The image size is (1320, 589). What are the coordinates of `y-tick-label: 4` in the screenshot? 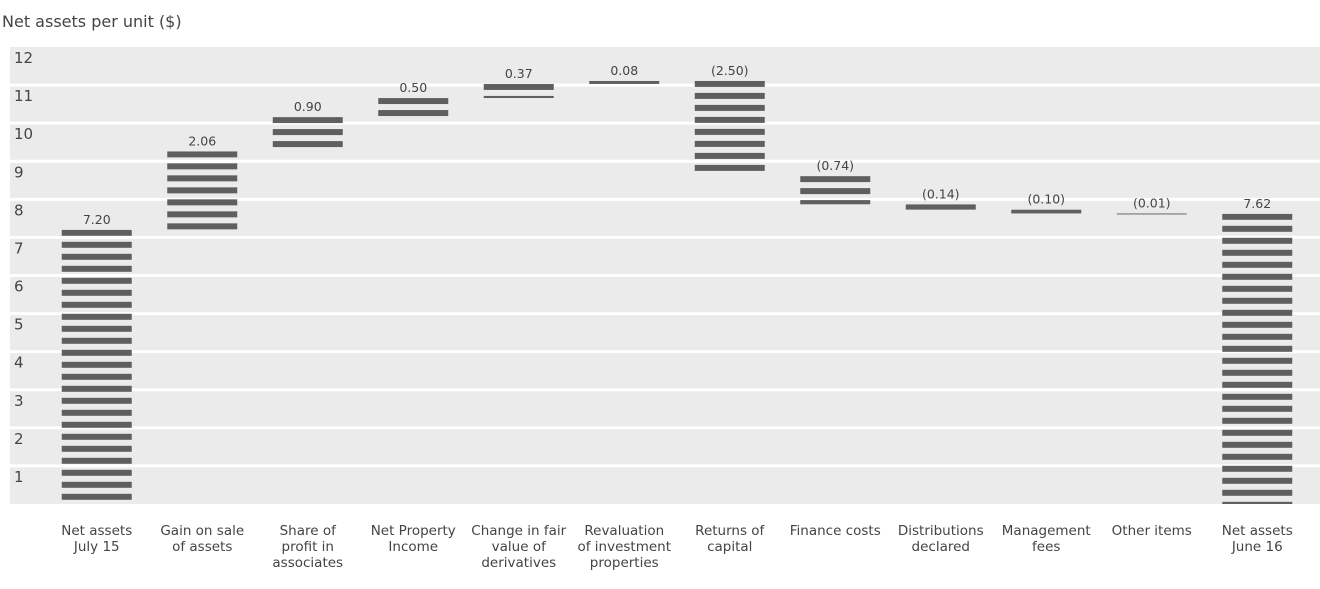 It's located at (19, 363).